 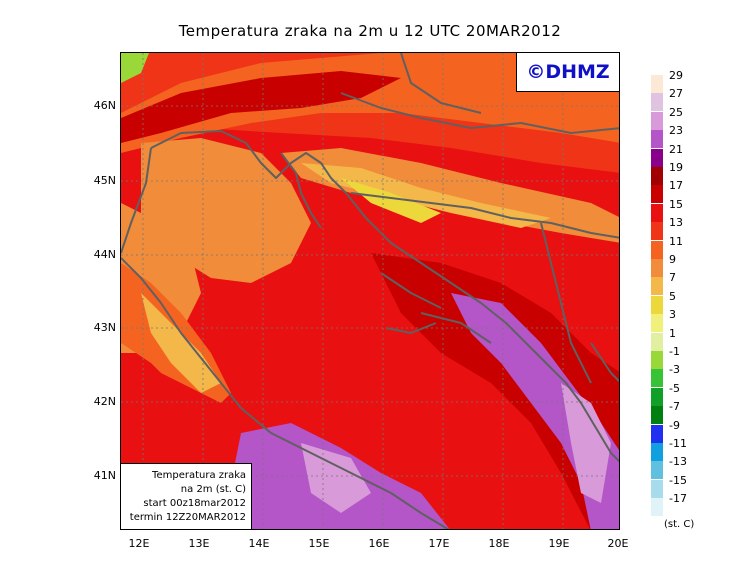 What do you see at coordinates (676, 112) in the screenshot?
I see `legend-label: 25` at bounding box center [676, 112].